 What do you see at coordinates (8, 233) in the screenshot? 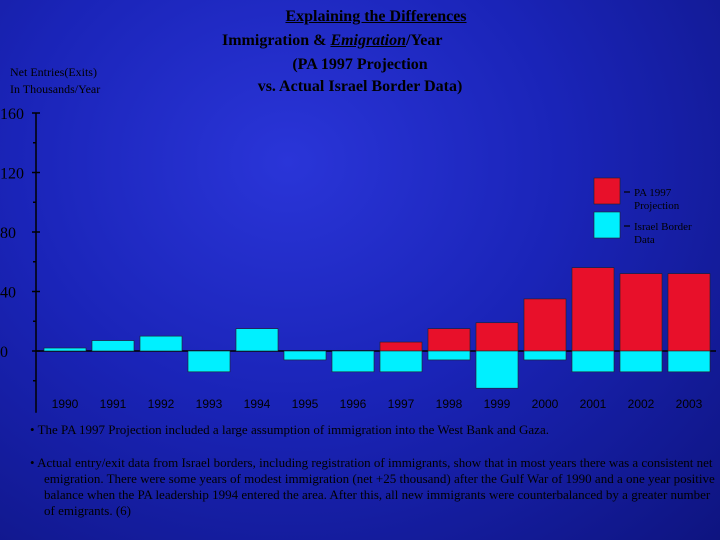
I see `y-tick-label: 80` at bounding box center [8, 233].